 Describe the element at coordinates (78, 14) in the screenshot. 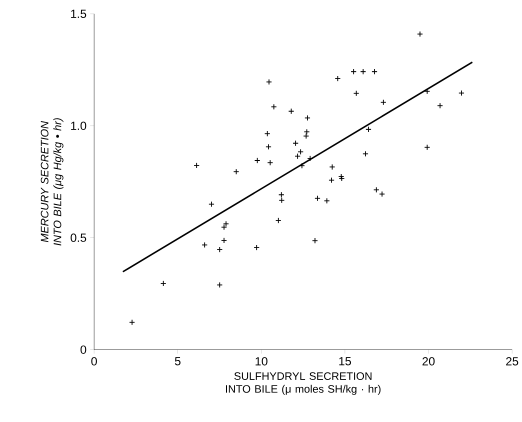

I see `y-tick-label: 1.5` at that location.